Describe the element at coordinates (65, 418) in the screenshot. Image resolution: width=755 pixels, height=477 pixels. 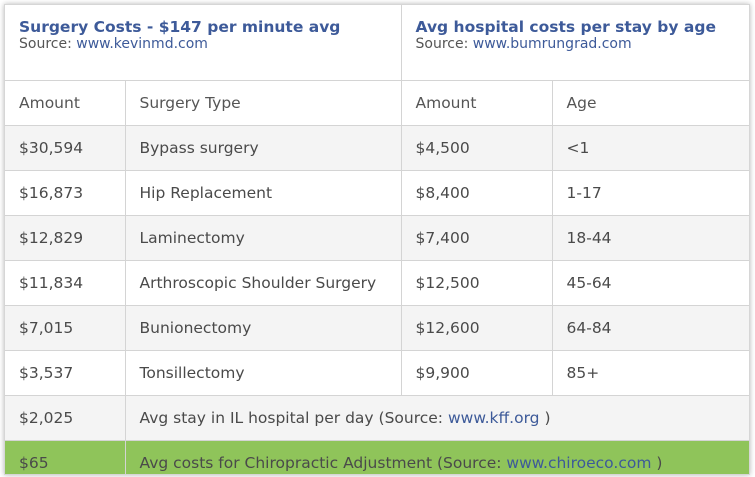
I see `il-amount-cell: $2,025` at that location.